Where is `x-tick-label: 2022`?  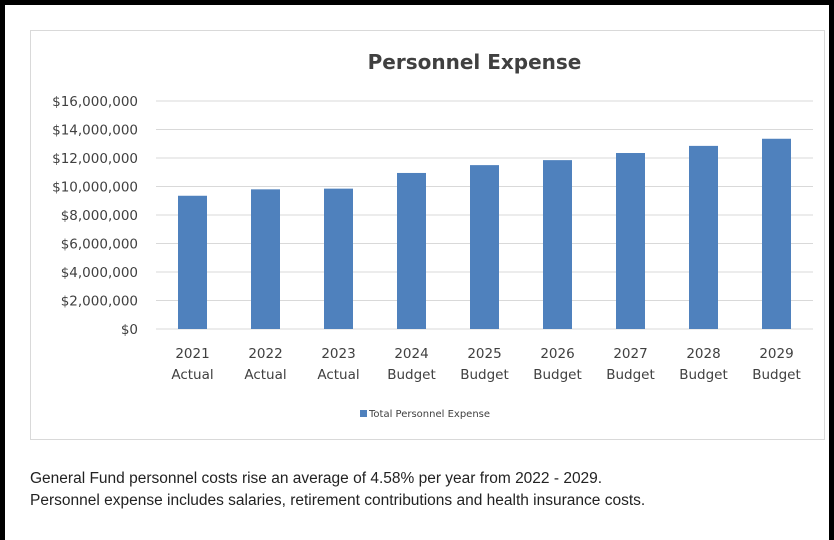 x-tick-label: 2022 is located at coordinates (265, 354).